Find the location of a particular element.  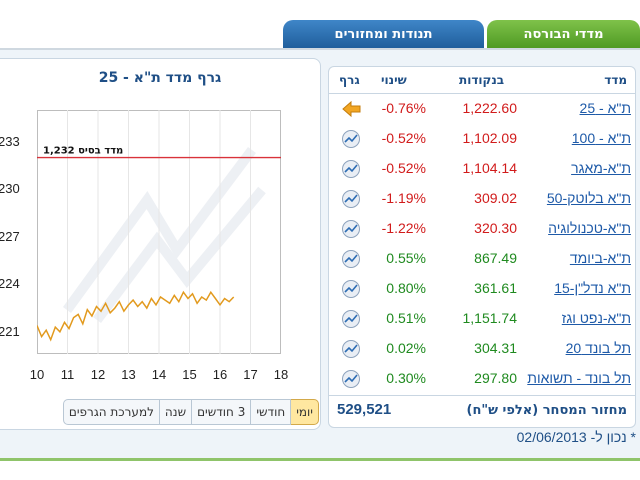

index-points: 867.49 is located at coordinates (495, 258).